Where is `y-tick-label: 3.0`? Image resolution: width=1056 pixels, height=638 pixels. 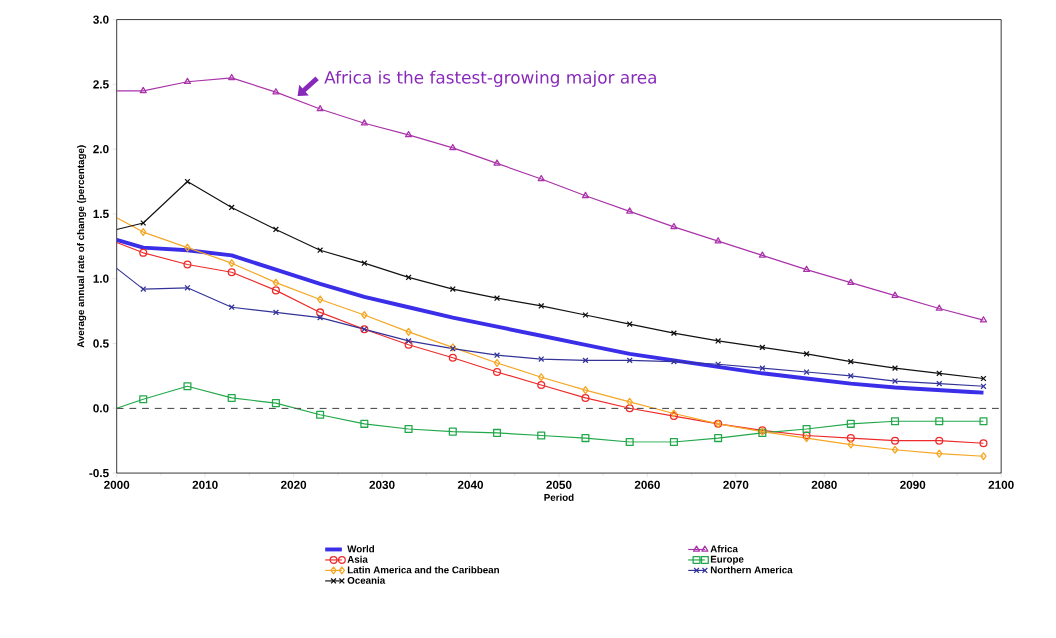 y-tick-label: 3.0 is located at coordinates (101, 19).